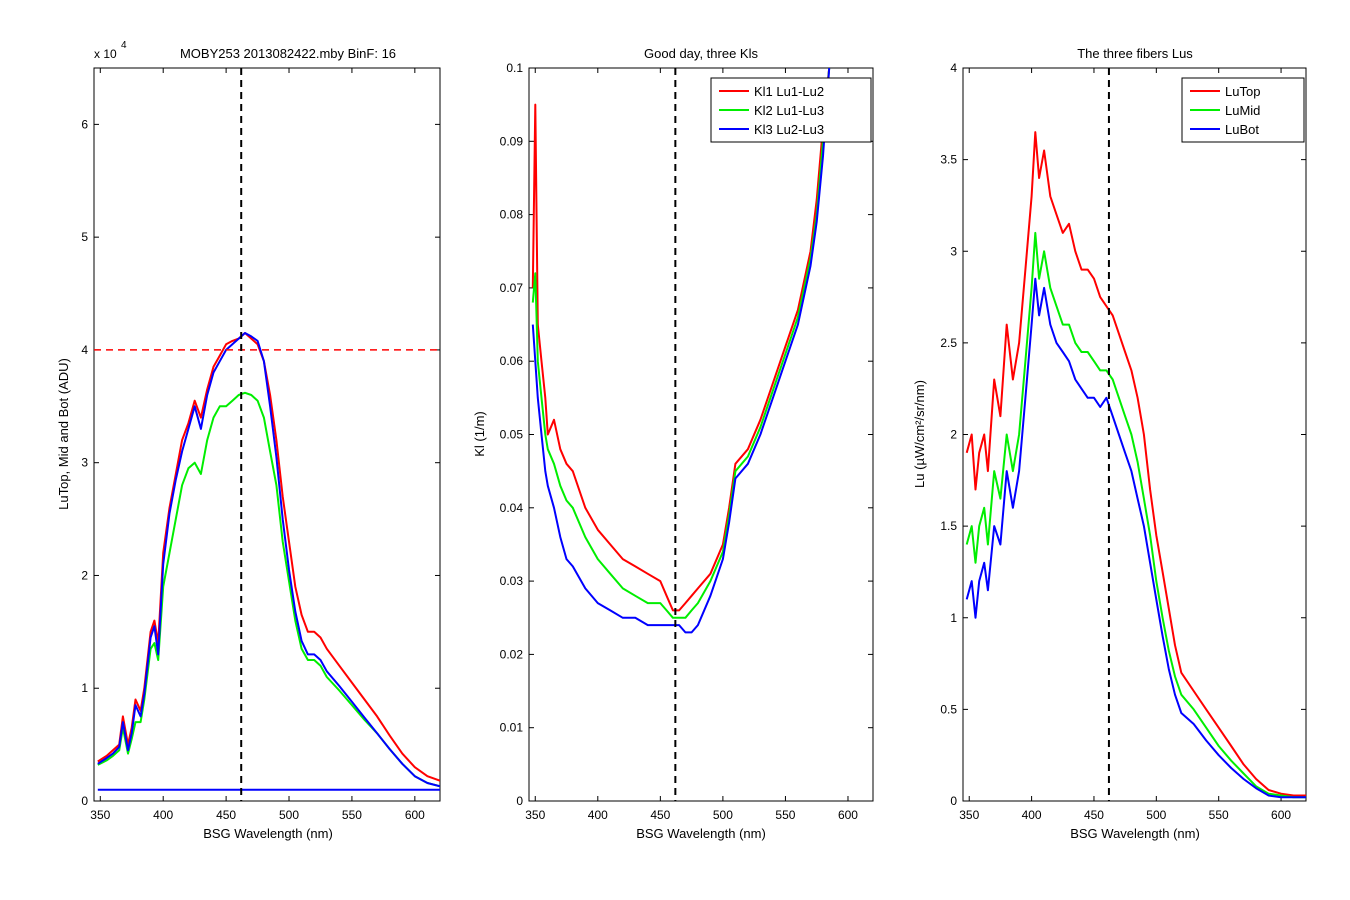 The height and width of the screenshot is (900, 1350). I want to click on panel-kl-title: Good day, three Kls, so click(701, 53).